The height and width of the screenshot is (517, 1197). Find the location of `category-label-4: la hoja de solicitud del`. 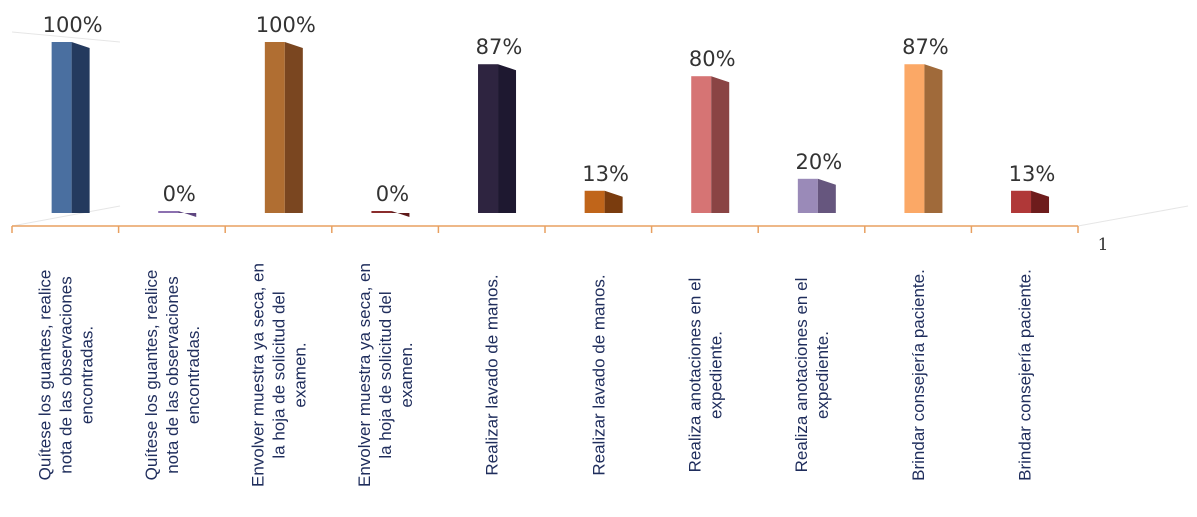

category-label-4: la hoja de solicitud del is located at coordinates (385, 374).